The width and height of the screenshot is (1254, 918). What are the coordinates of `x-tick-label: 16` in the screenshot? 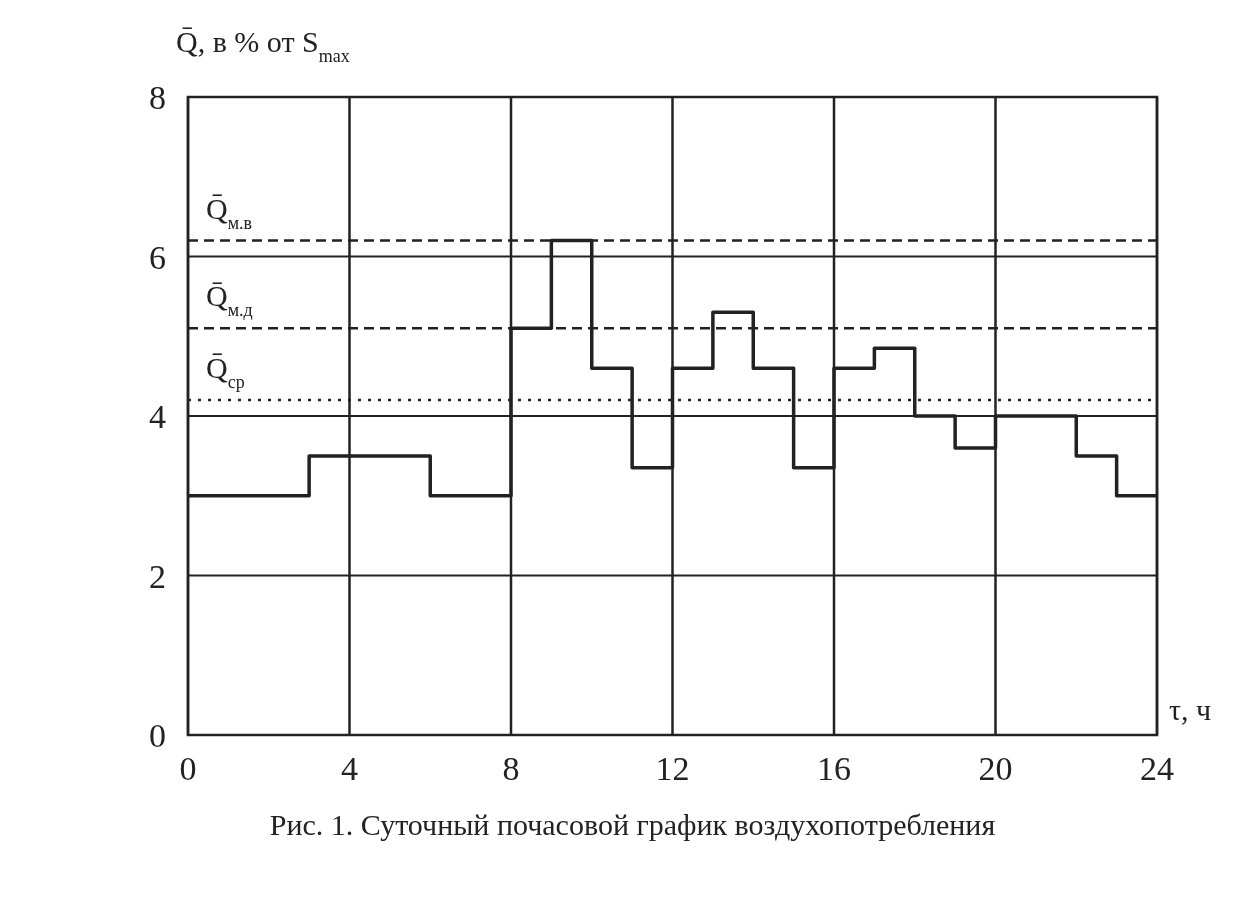 It's located at (834, 768).